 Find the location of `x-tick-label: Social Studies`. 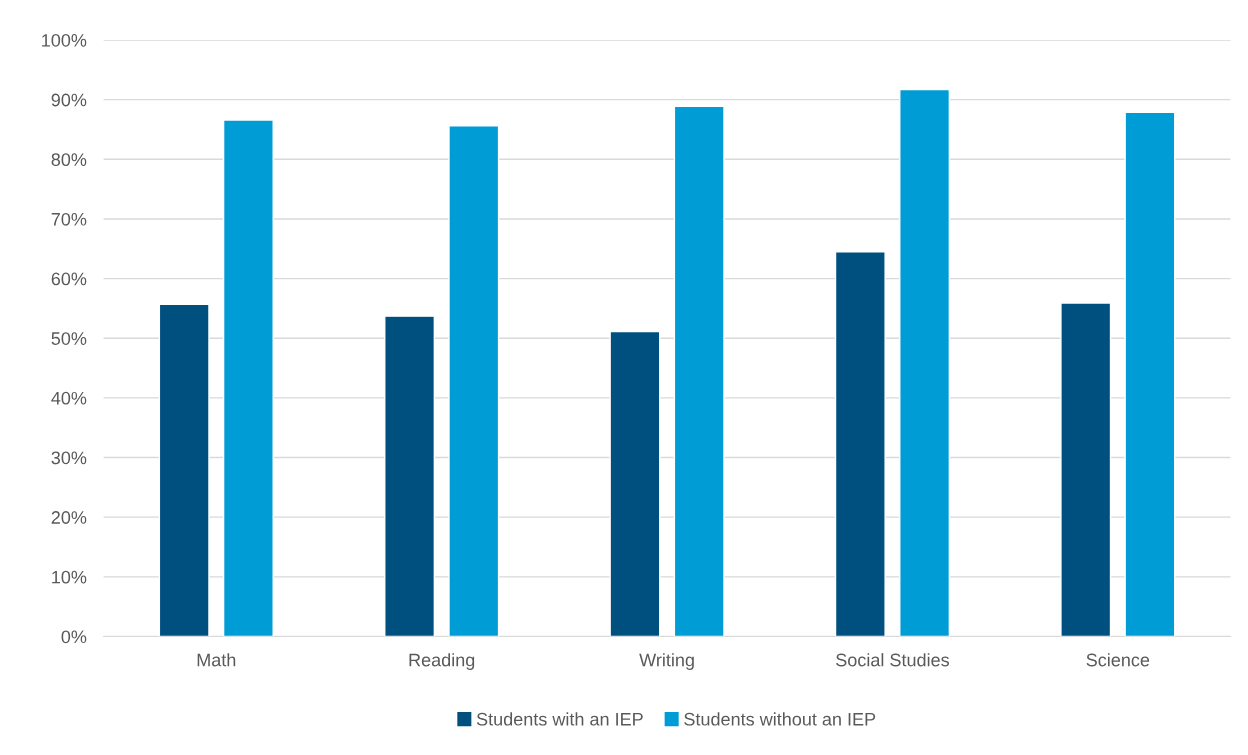

x-tick-label: Social Studies is located at coordinates (892, 660).